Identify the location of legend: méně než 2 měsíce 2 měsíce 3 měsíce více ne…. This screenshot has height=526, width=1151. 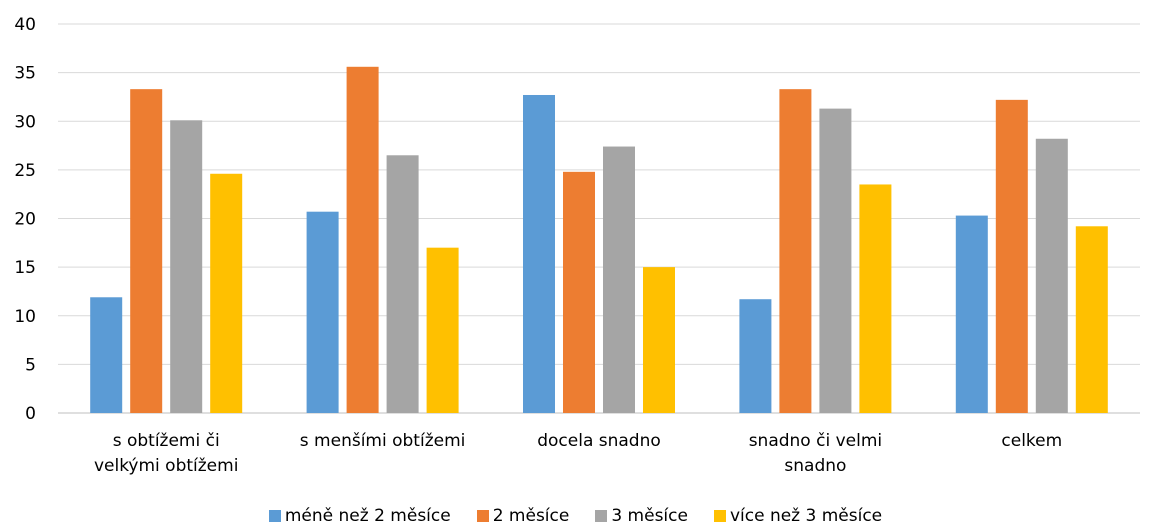
(575, 515).